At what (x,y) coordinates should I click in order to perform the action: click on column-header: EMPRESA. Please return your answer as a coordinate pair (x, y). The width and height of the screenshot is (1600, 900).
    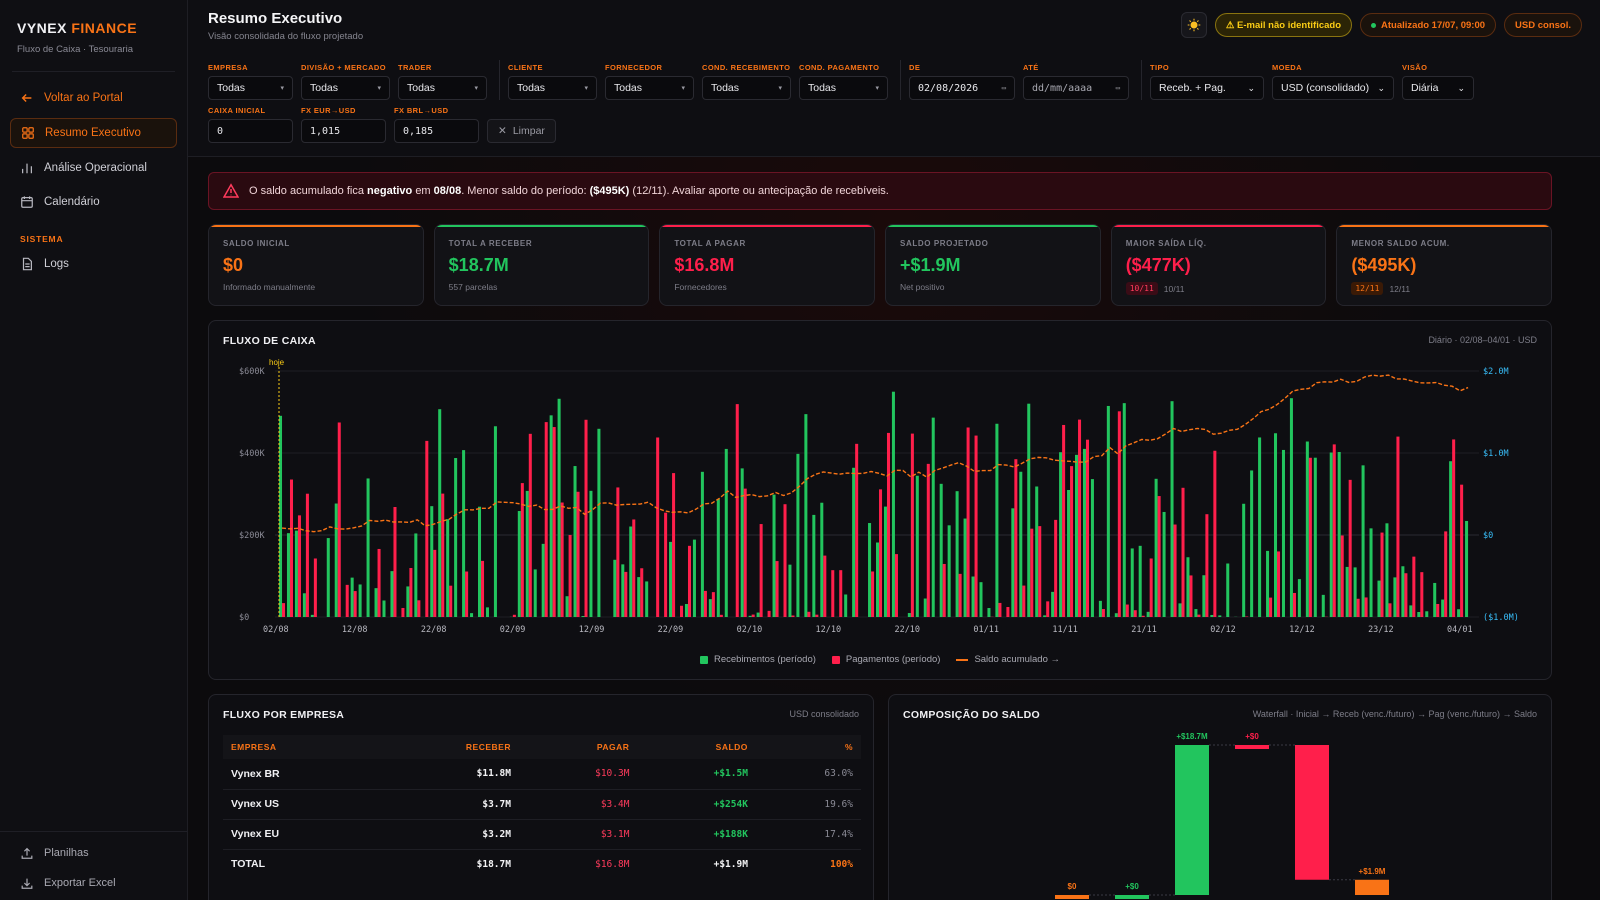
    Looking at the image, I should click on (299, 747).